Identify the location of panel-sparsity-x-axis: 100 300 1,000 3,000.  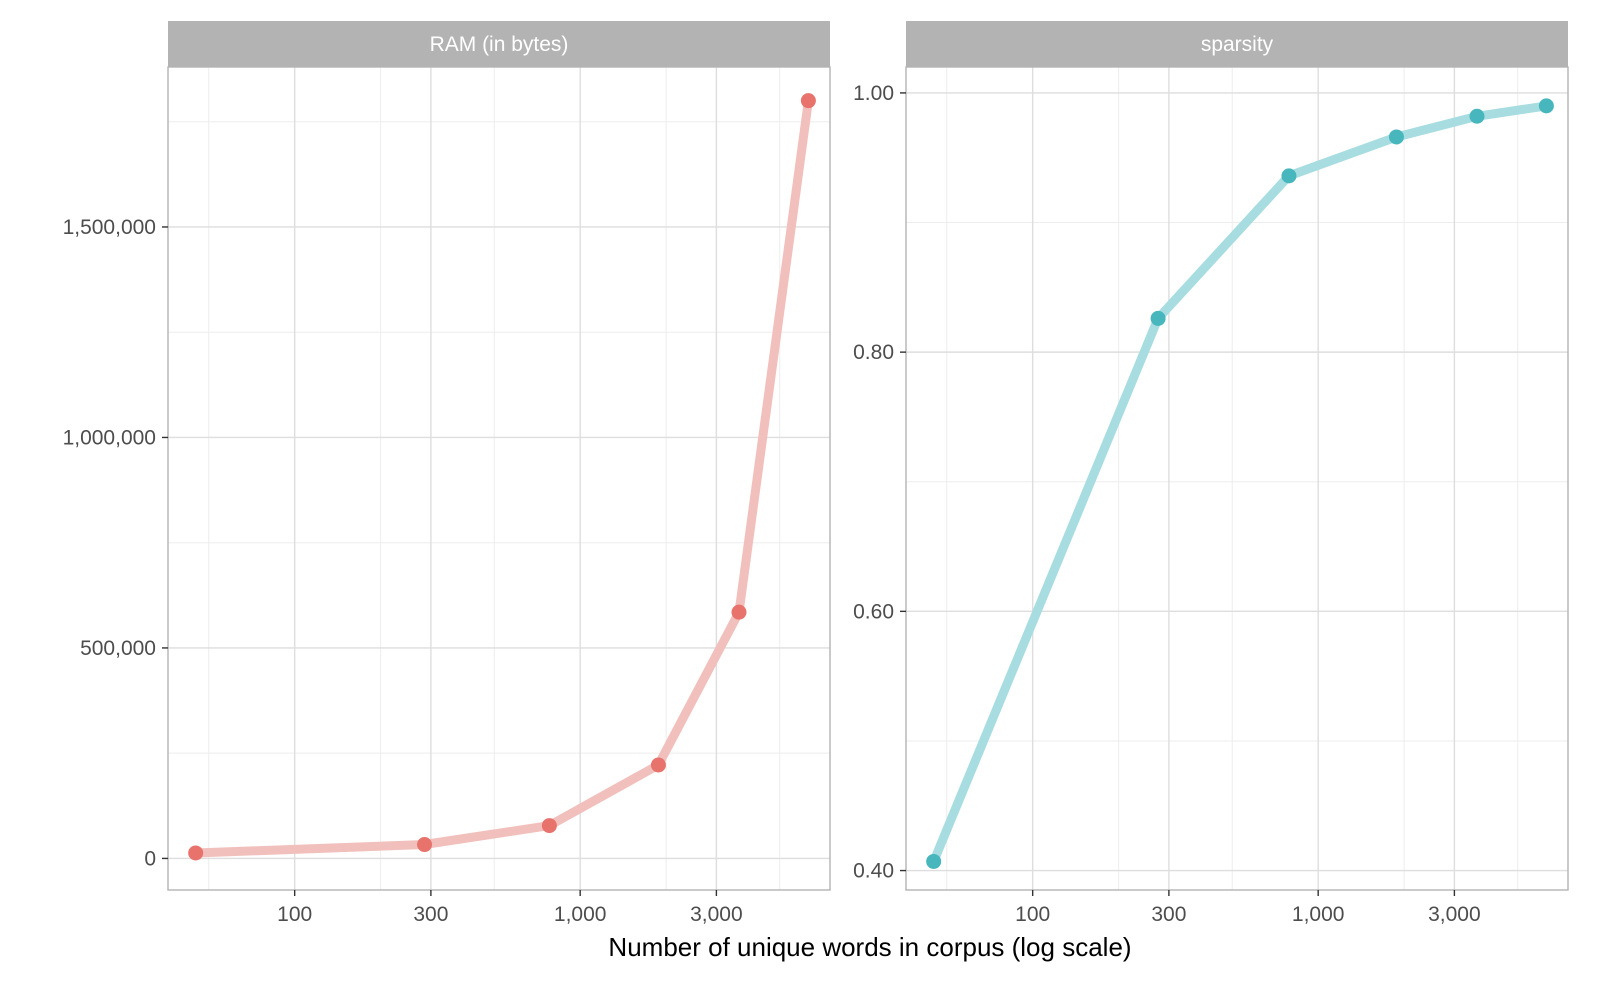
(1248, 908).